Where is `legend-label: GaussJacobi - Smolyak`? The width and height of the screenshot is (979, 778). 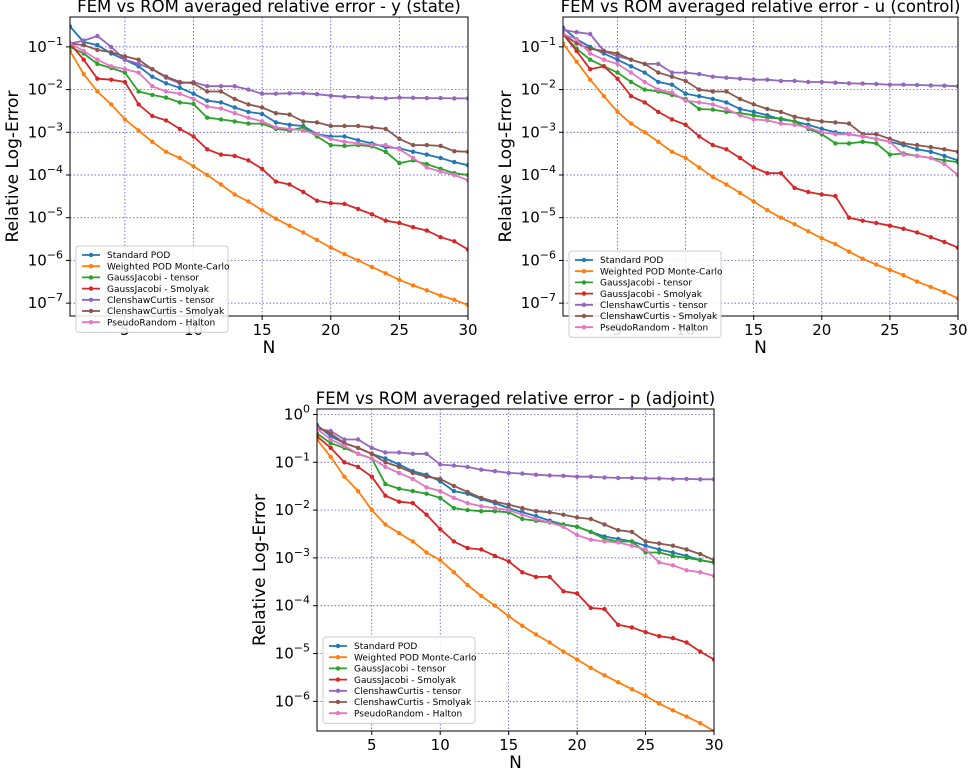
legend-label: GaussJacobi - Smolyak is located at coordinates (651, 295).